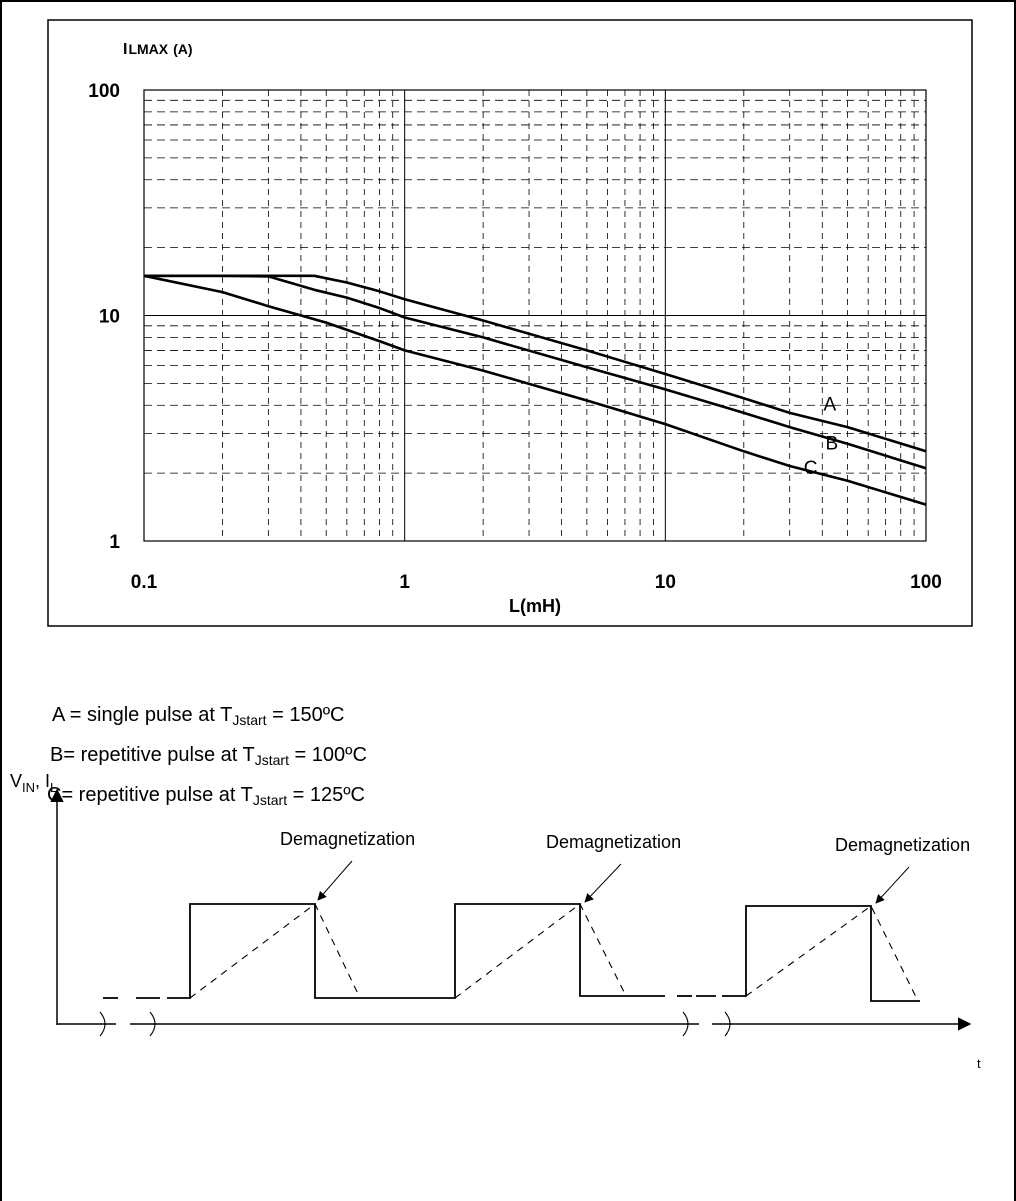 This screenshot has height=1201, width=1016. I want to click on il-current-ramps, so click(554, 952).